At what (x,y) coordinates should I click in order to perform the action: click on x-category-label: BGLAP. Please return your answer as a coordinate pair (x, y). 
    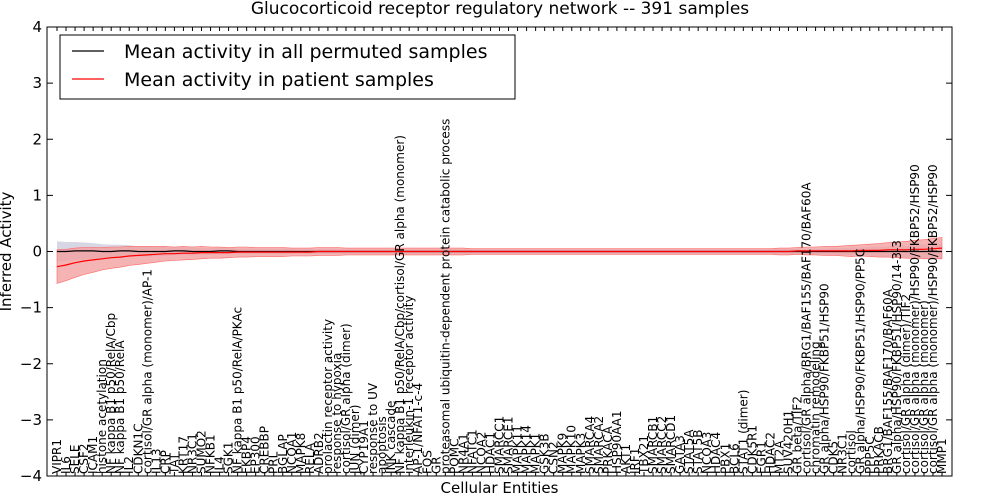
    Looking at the image, I should click on (283, 454).